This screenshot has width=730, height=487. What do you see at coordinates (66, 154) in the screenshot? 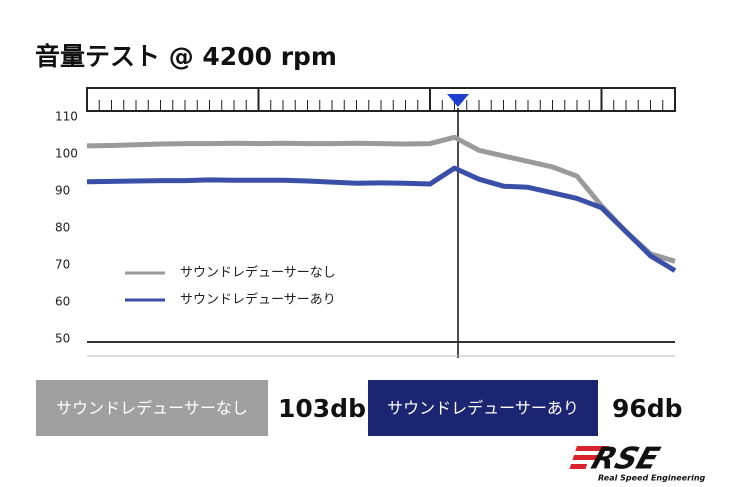
I see `y-tick-label: 100` at bounding box center [66, 154].